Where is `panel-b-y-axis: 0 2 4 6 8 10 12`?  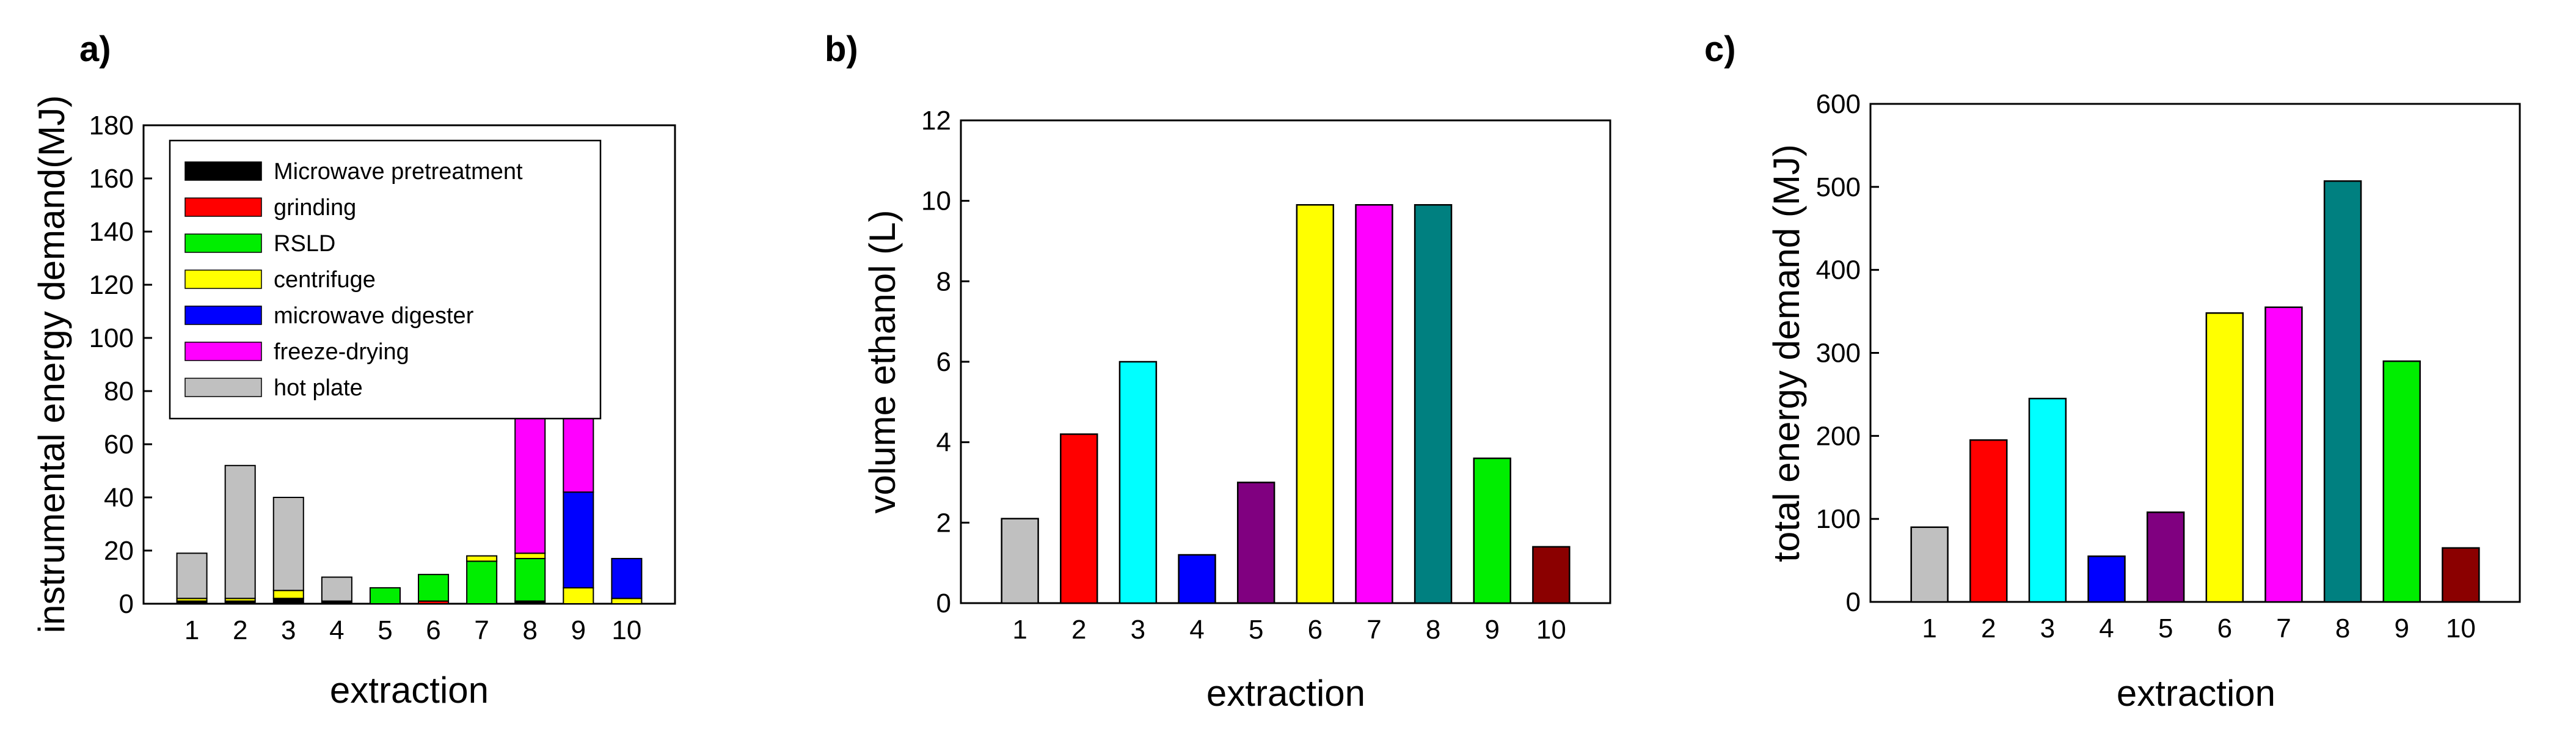 panel-b-y-axis: 0 2 4 6 8 10 12 is located at coordinates (945, 362).